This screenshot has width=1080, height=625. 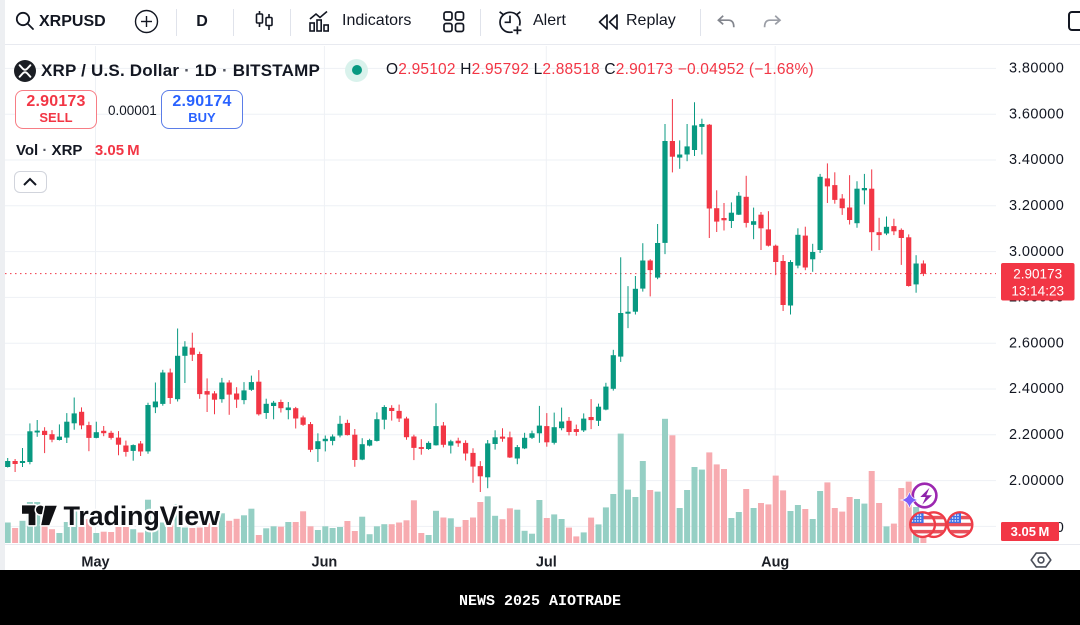 What do you see at coordinates (1030, 531) in the screenshot?
I see `svg-text: 3.05 M` at bounding box center [1030, 531].